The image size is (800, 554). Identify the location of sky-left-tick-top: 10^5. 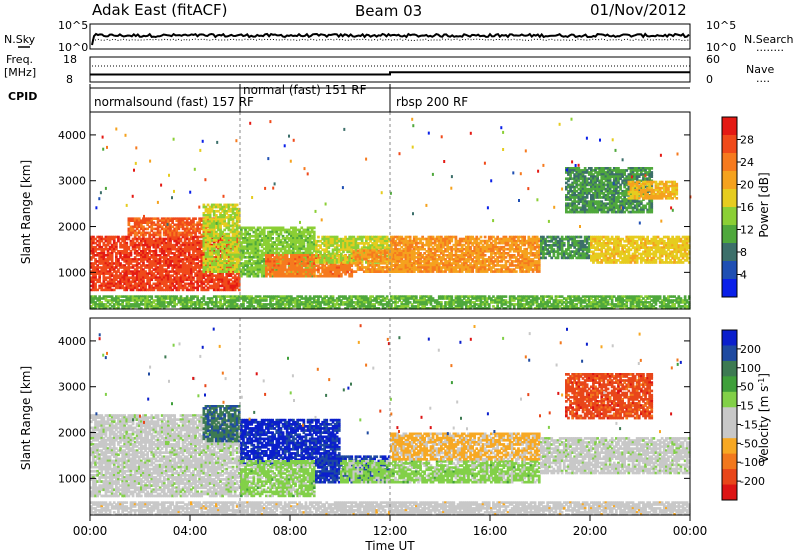
(73, 25).